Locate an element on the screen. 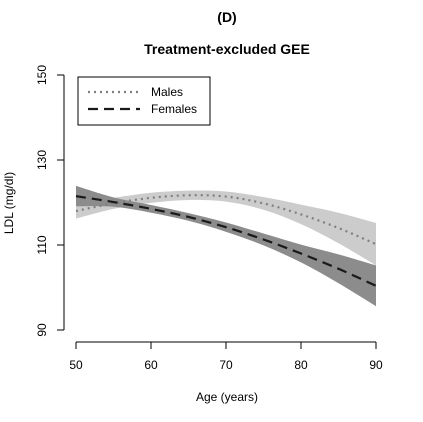 The height and width of the screenshot is (422, 423). legend-box is located at coordinates (144, 101).